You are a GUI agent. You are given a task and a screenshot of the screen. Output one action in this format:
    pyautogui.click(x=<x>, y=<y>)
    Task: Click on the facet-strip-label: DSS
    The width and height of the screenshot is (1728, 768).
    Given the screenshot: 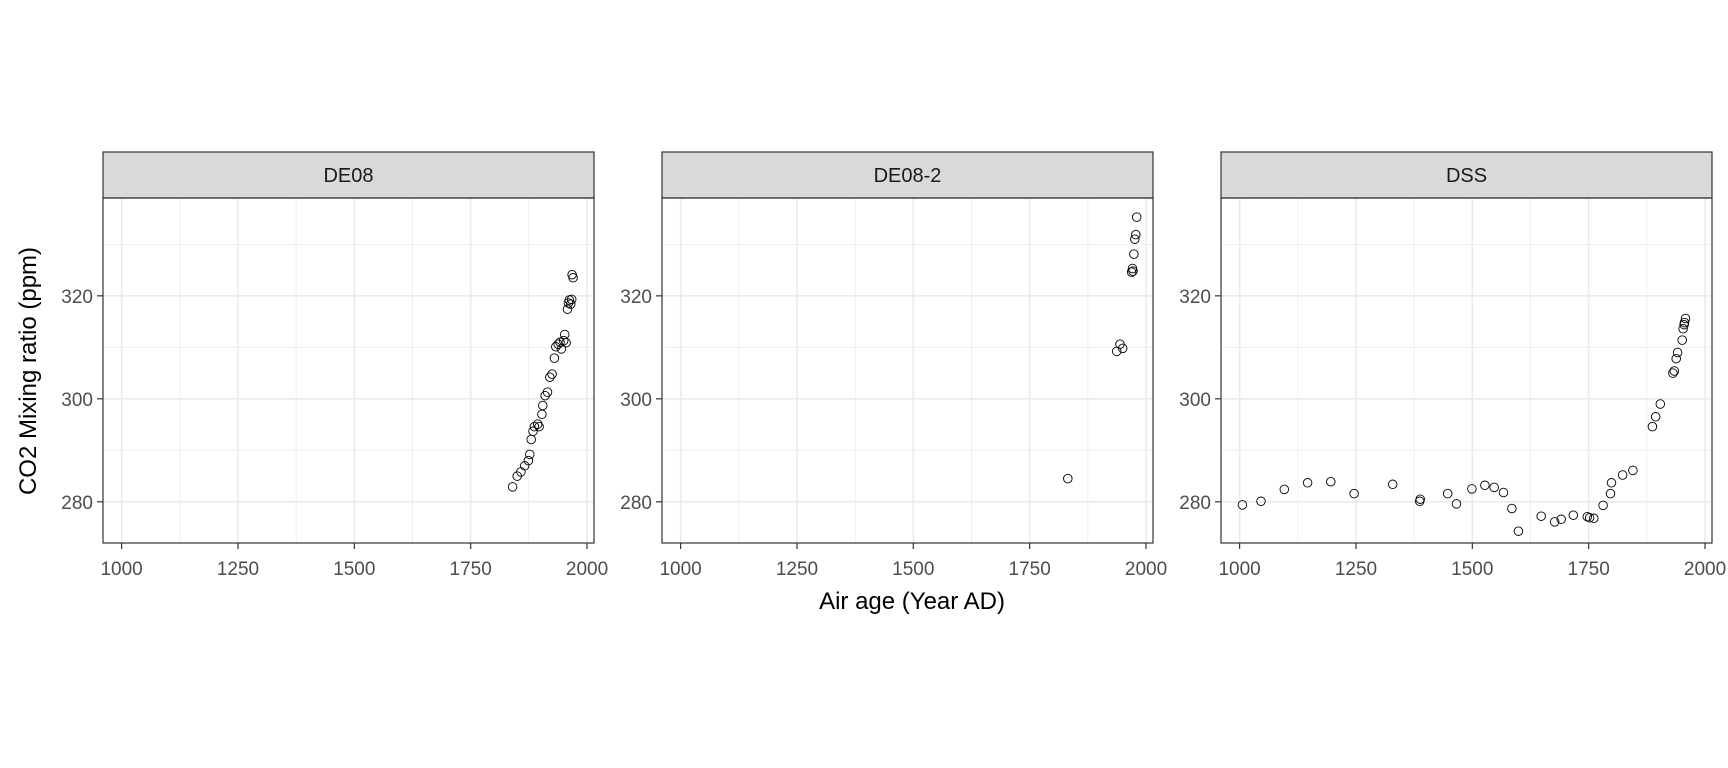 What is the action you would take?
    pyautogui.click(x=1466, y=176)
    